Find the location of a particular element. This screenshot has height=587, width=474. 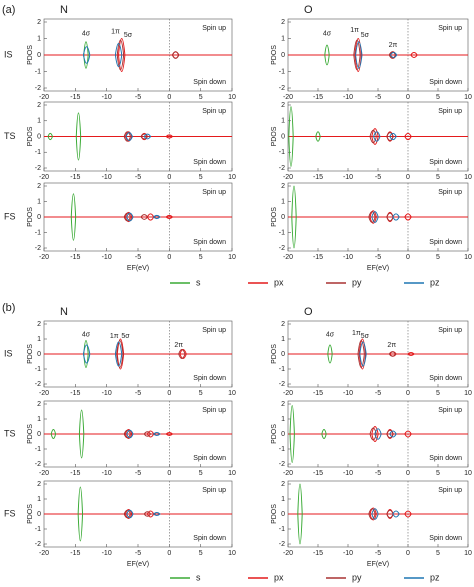

legend-label: px is located at coordinates (279, 282).